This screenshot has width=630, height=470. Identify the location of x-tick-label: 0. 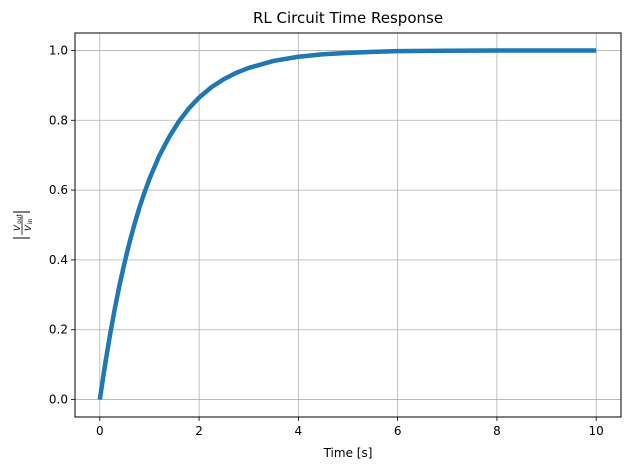
(100, 431).